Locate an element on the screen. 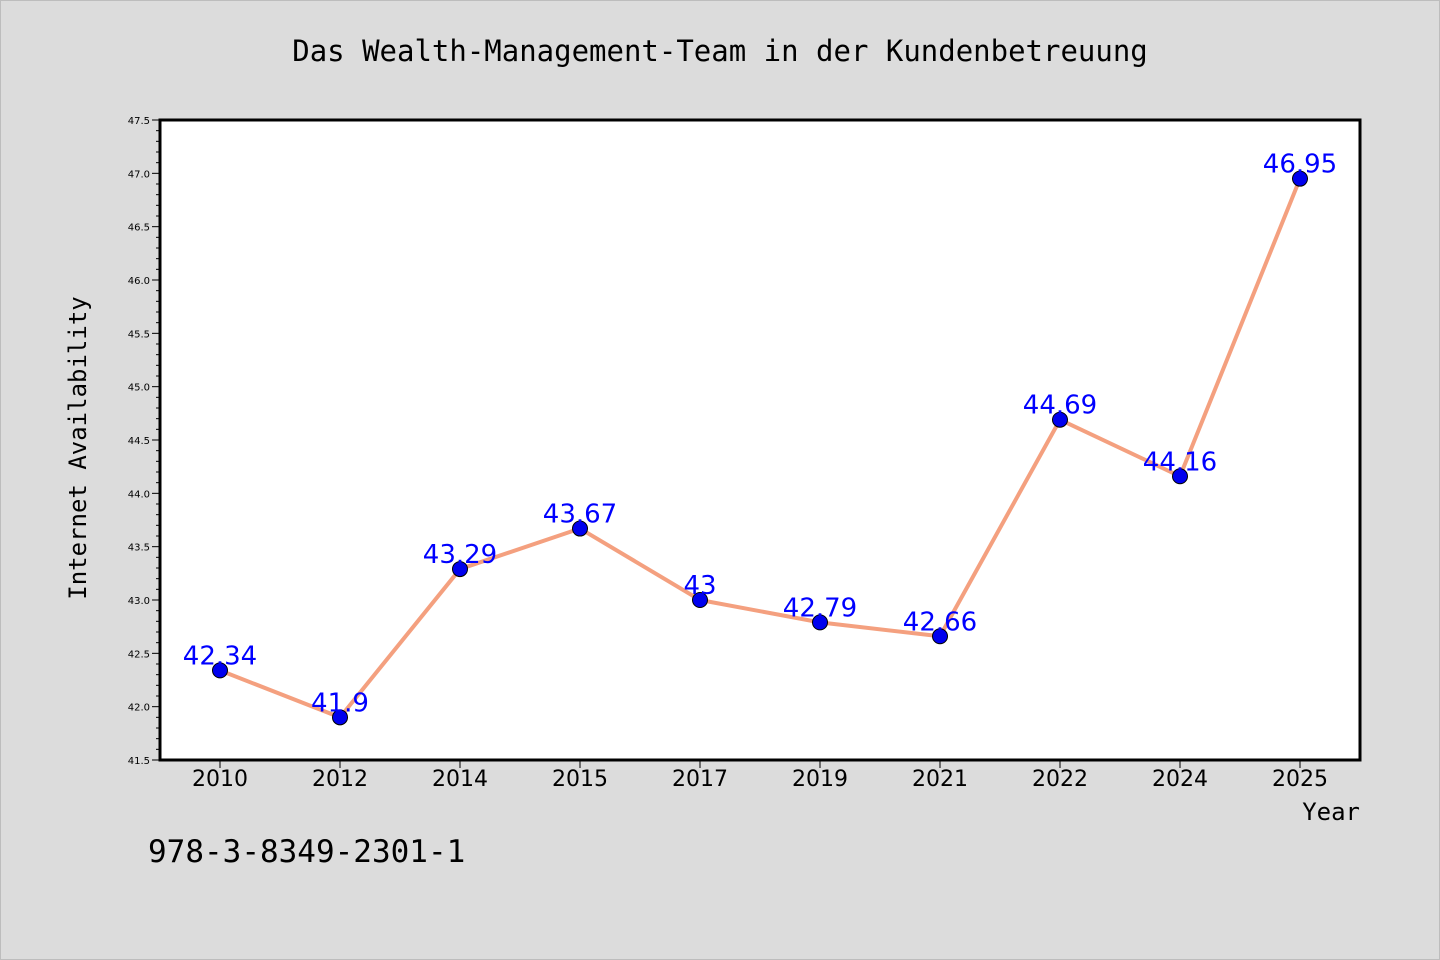 The image size is (1440, 960). x-tick-label: 2025 is located at coordinates (1300, 779).